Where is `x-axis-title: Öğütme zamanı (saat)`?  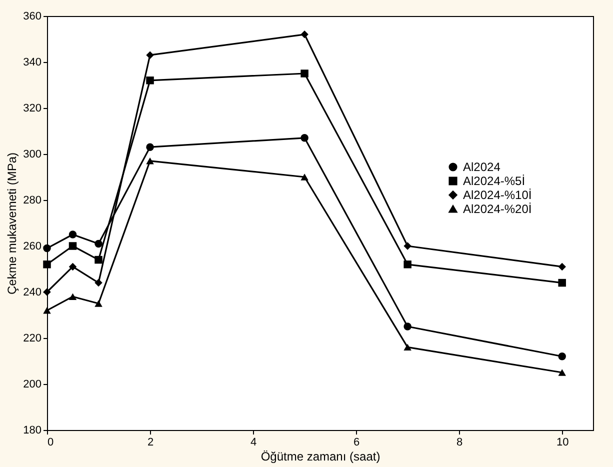 x-axis-title: Öğütme zamanı (saat) is located at coordinates (320, 457).